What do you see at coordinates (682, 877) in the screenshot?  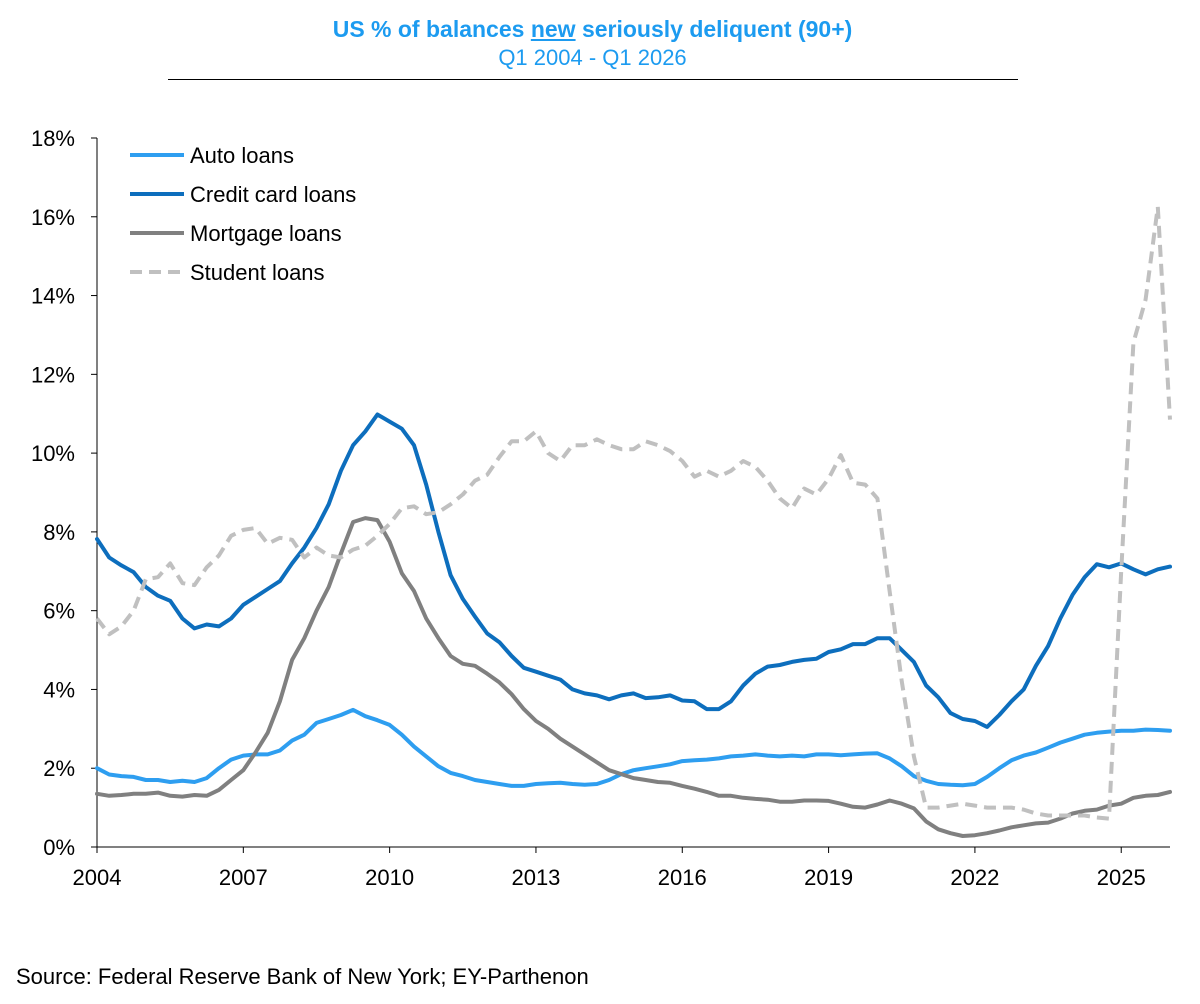 I see `x-tick-label: 2016` at bounding box center [682, 877].